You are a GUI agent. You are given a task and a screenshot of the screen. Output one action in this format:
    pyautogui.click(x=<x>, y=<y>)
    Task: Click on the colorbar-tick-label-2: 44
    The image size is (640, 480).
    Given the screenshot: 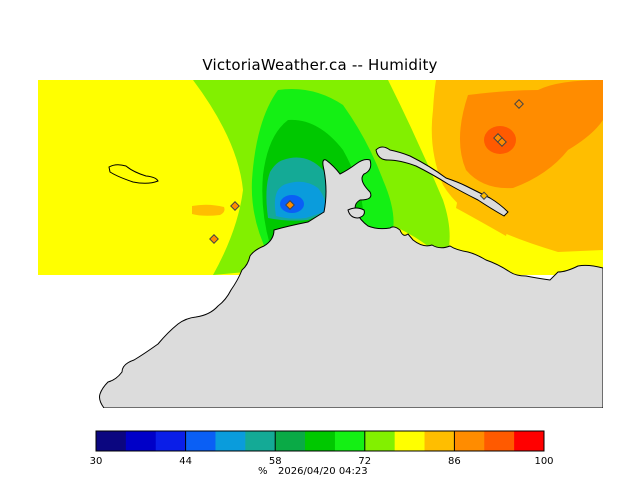 What is the action you would take?
    pyautogui.click(x=185, y=461)
    